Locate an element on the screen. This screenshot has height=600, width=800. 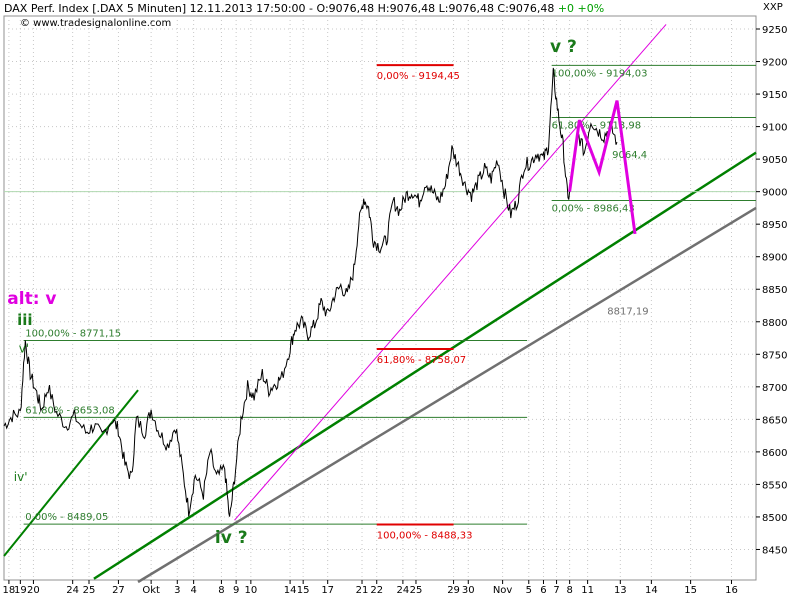
fib-left-label: 61,80% - 8653,08 is located at coordinates (69, 410).